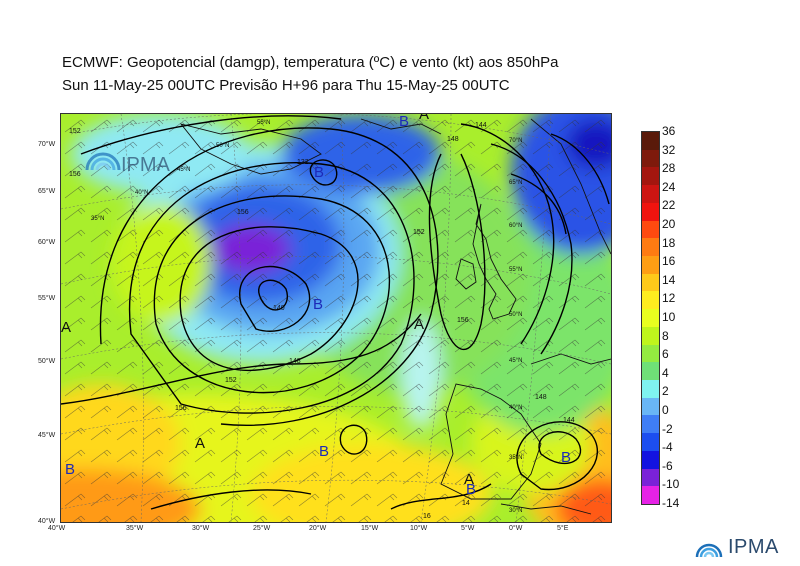  What do you see at coordinates (279, 308) in the screenshot?
I see `contour-label: 140` at bounding box center [279, 308].